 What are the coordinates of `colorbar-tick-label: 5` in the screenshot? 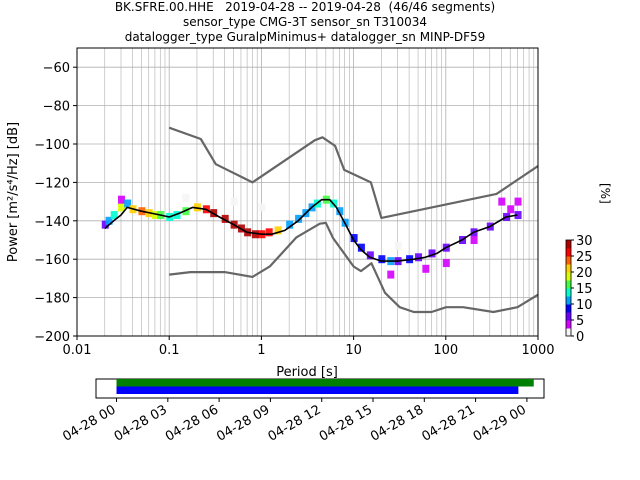 It's located at (580, 321).